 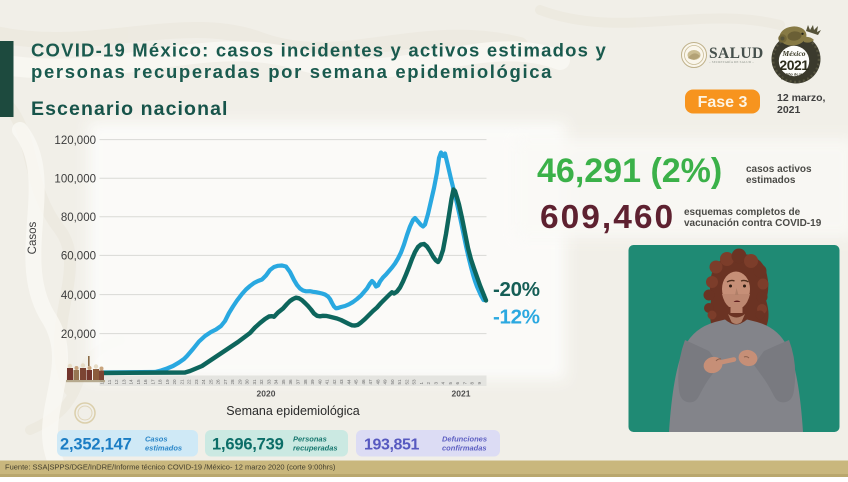 What do you see at coordinates (392, 445) in the screenshot?
I see `svg-text: 193,851` at bounding box center [392, 445].